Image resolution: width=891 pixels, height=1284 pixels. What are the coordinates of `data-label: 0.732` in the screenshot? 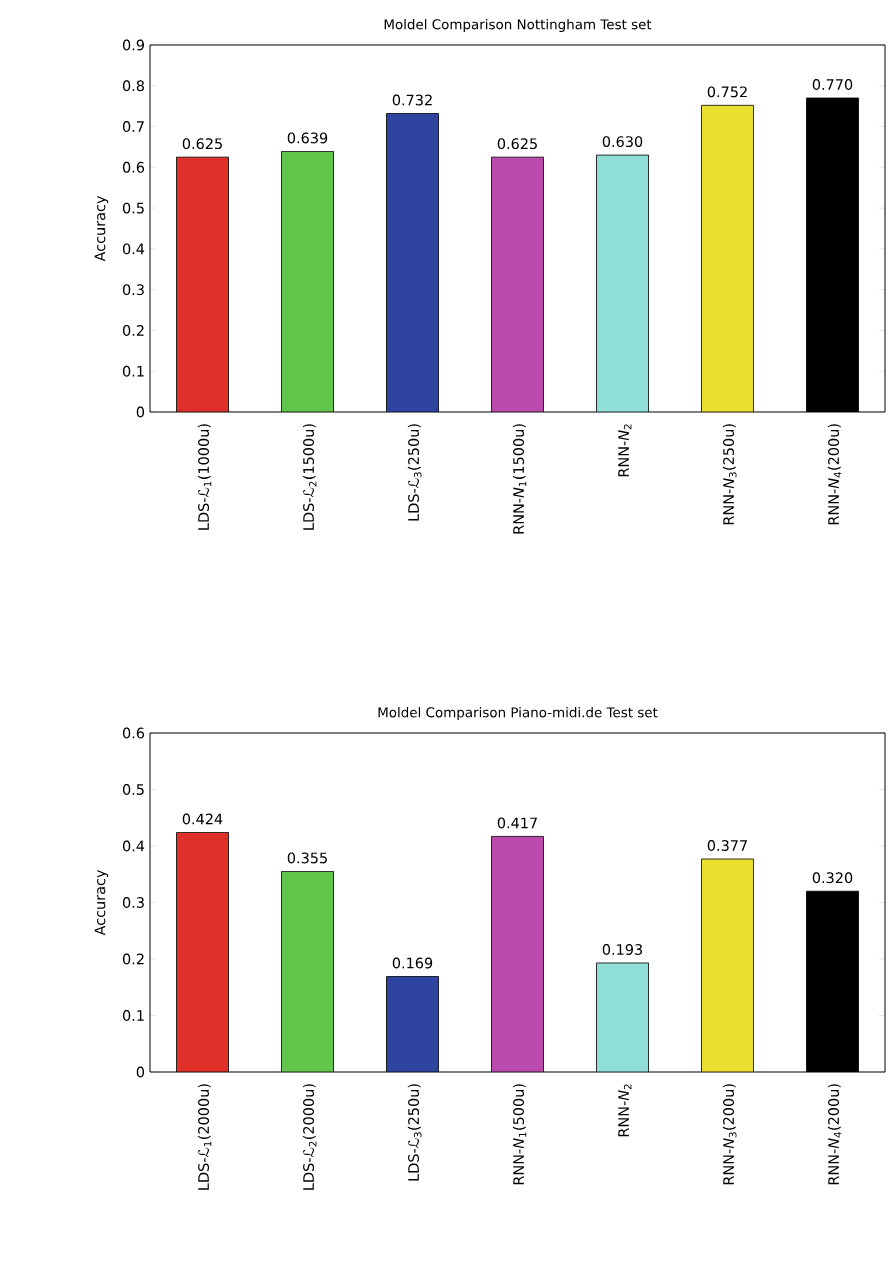 It's located at (412, 100).